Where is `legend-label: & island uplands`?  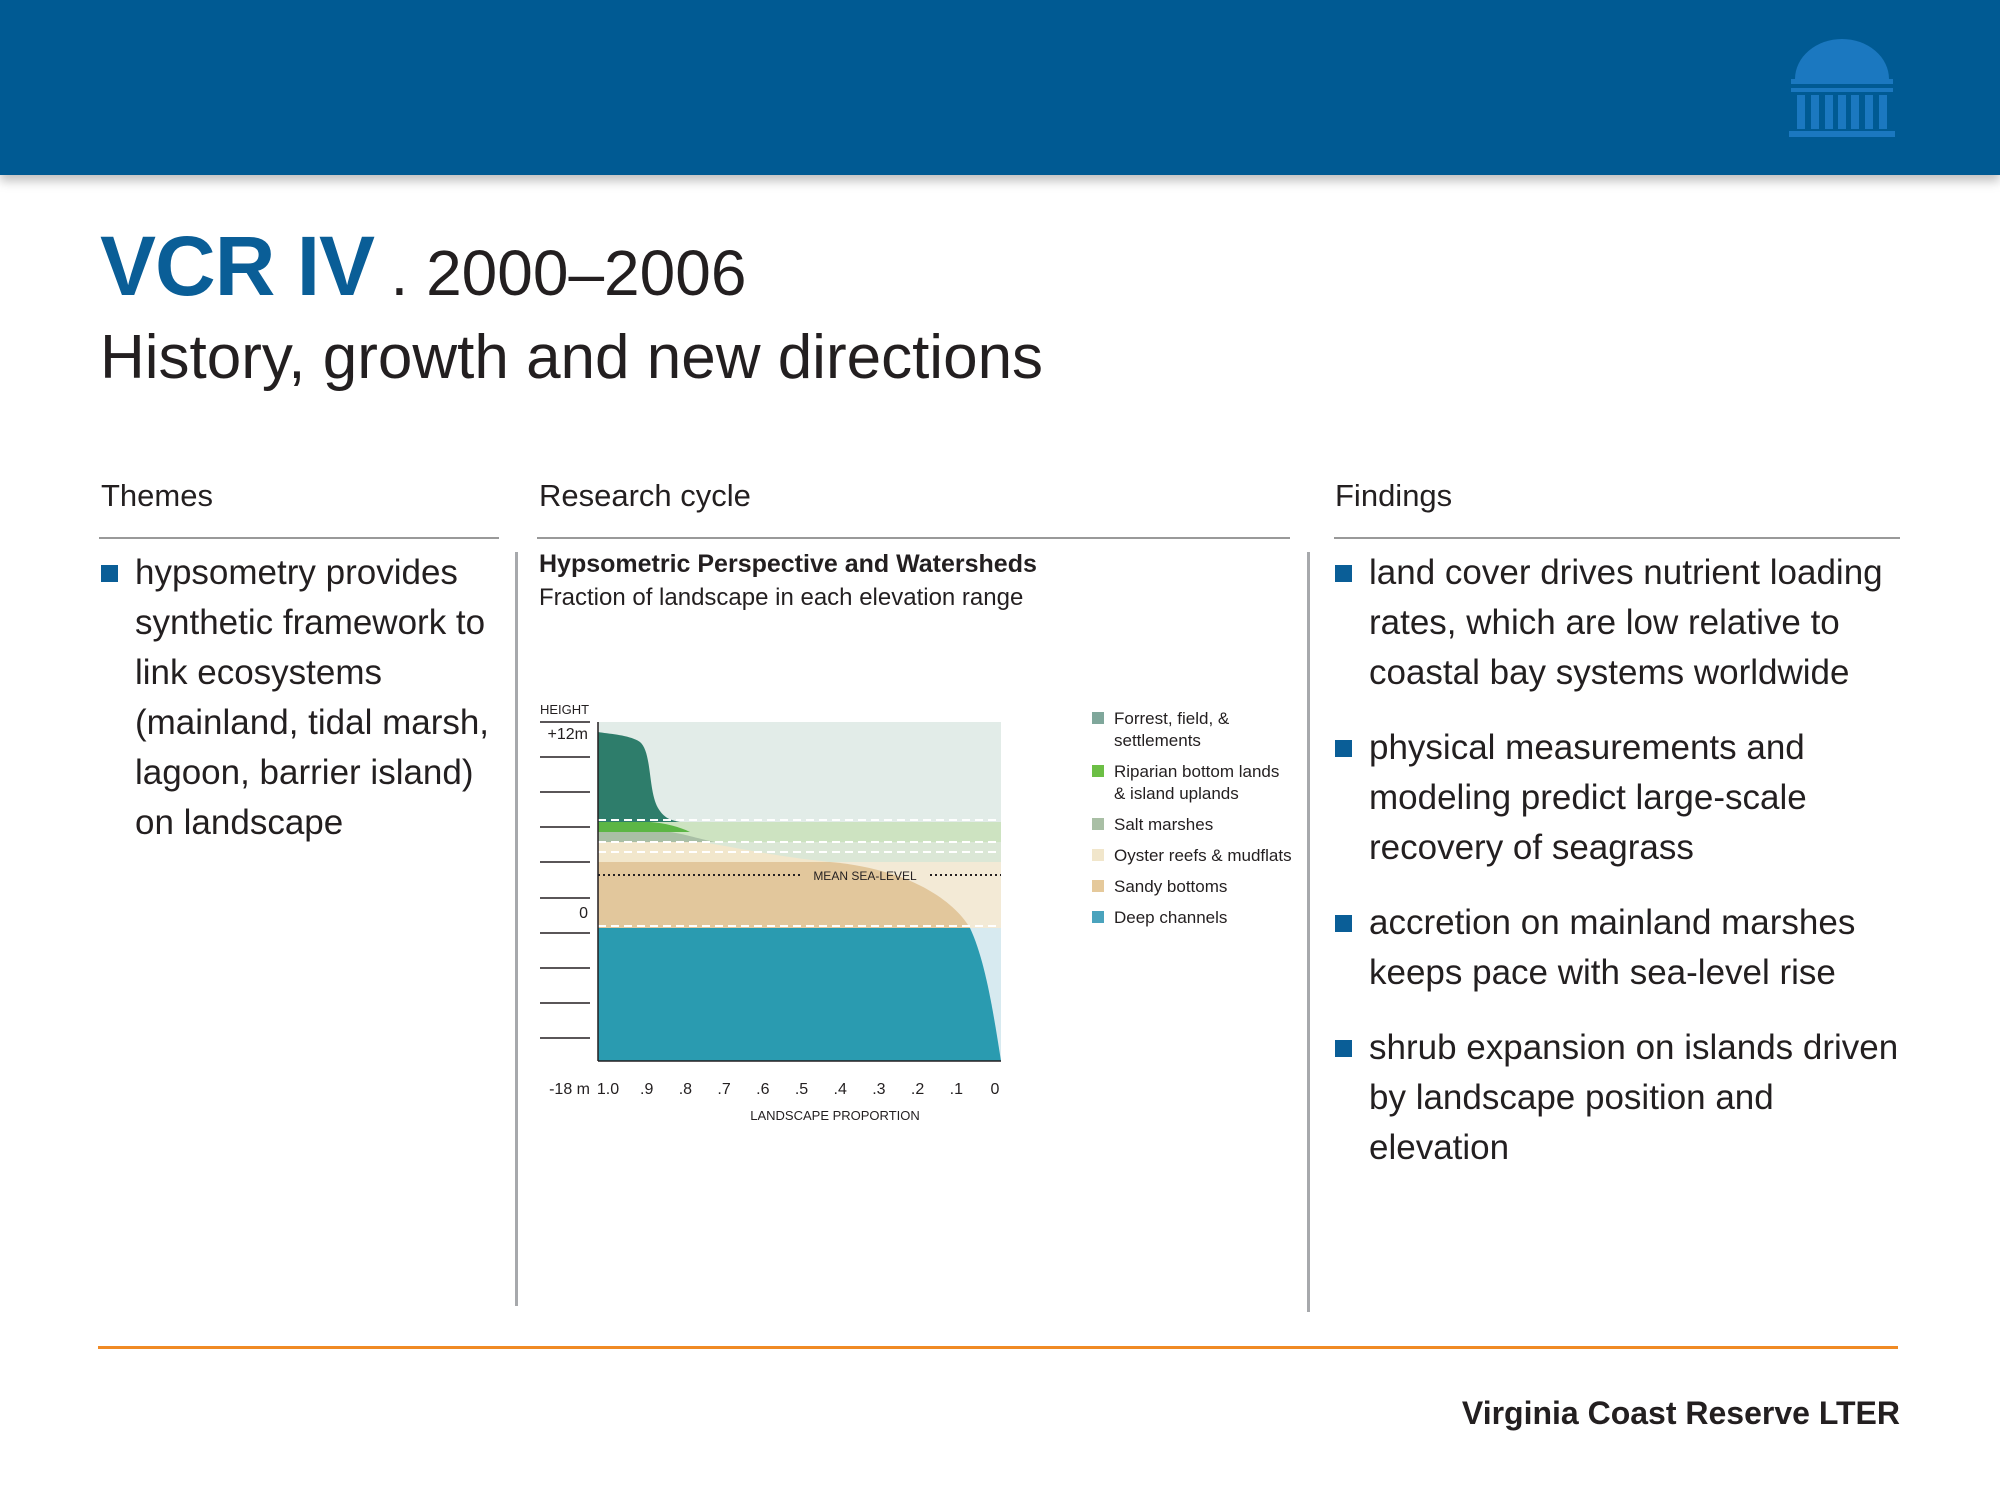 legend-label: & island uplands is located at coordinates (1176, 793).